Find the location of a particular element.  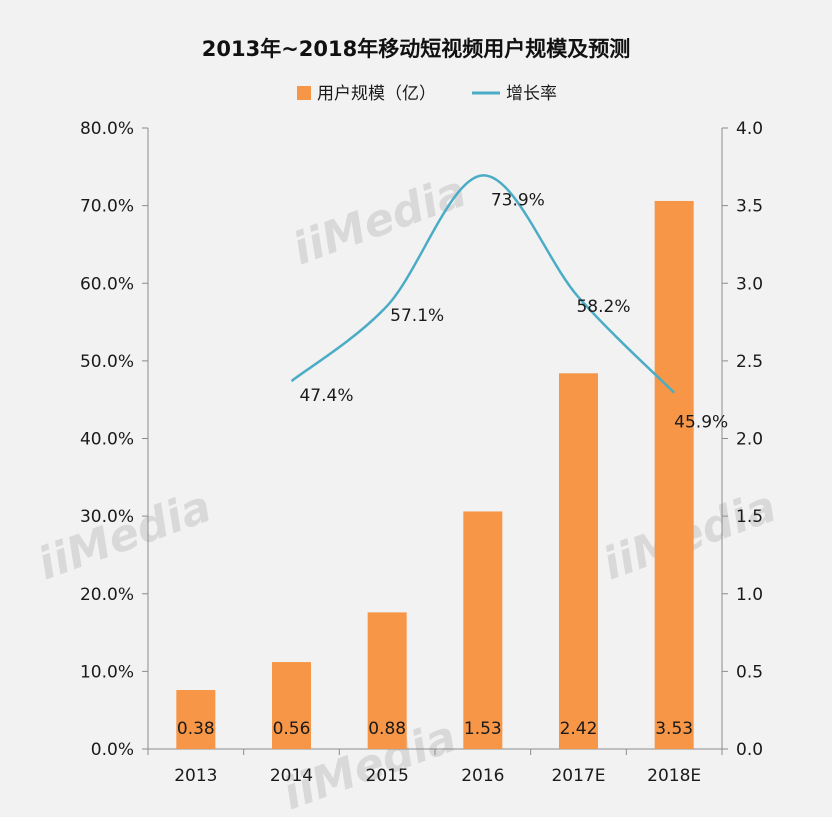

x-tick-label: 2018E is located at coordinates (674, 776).